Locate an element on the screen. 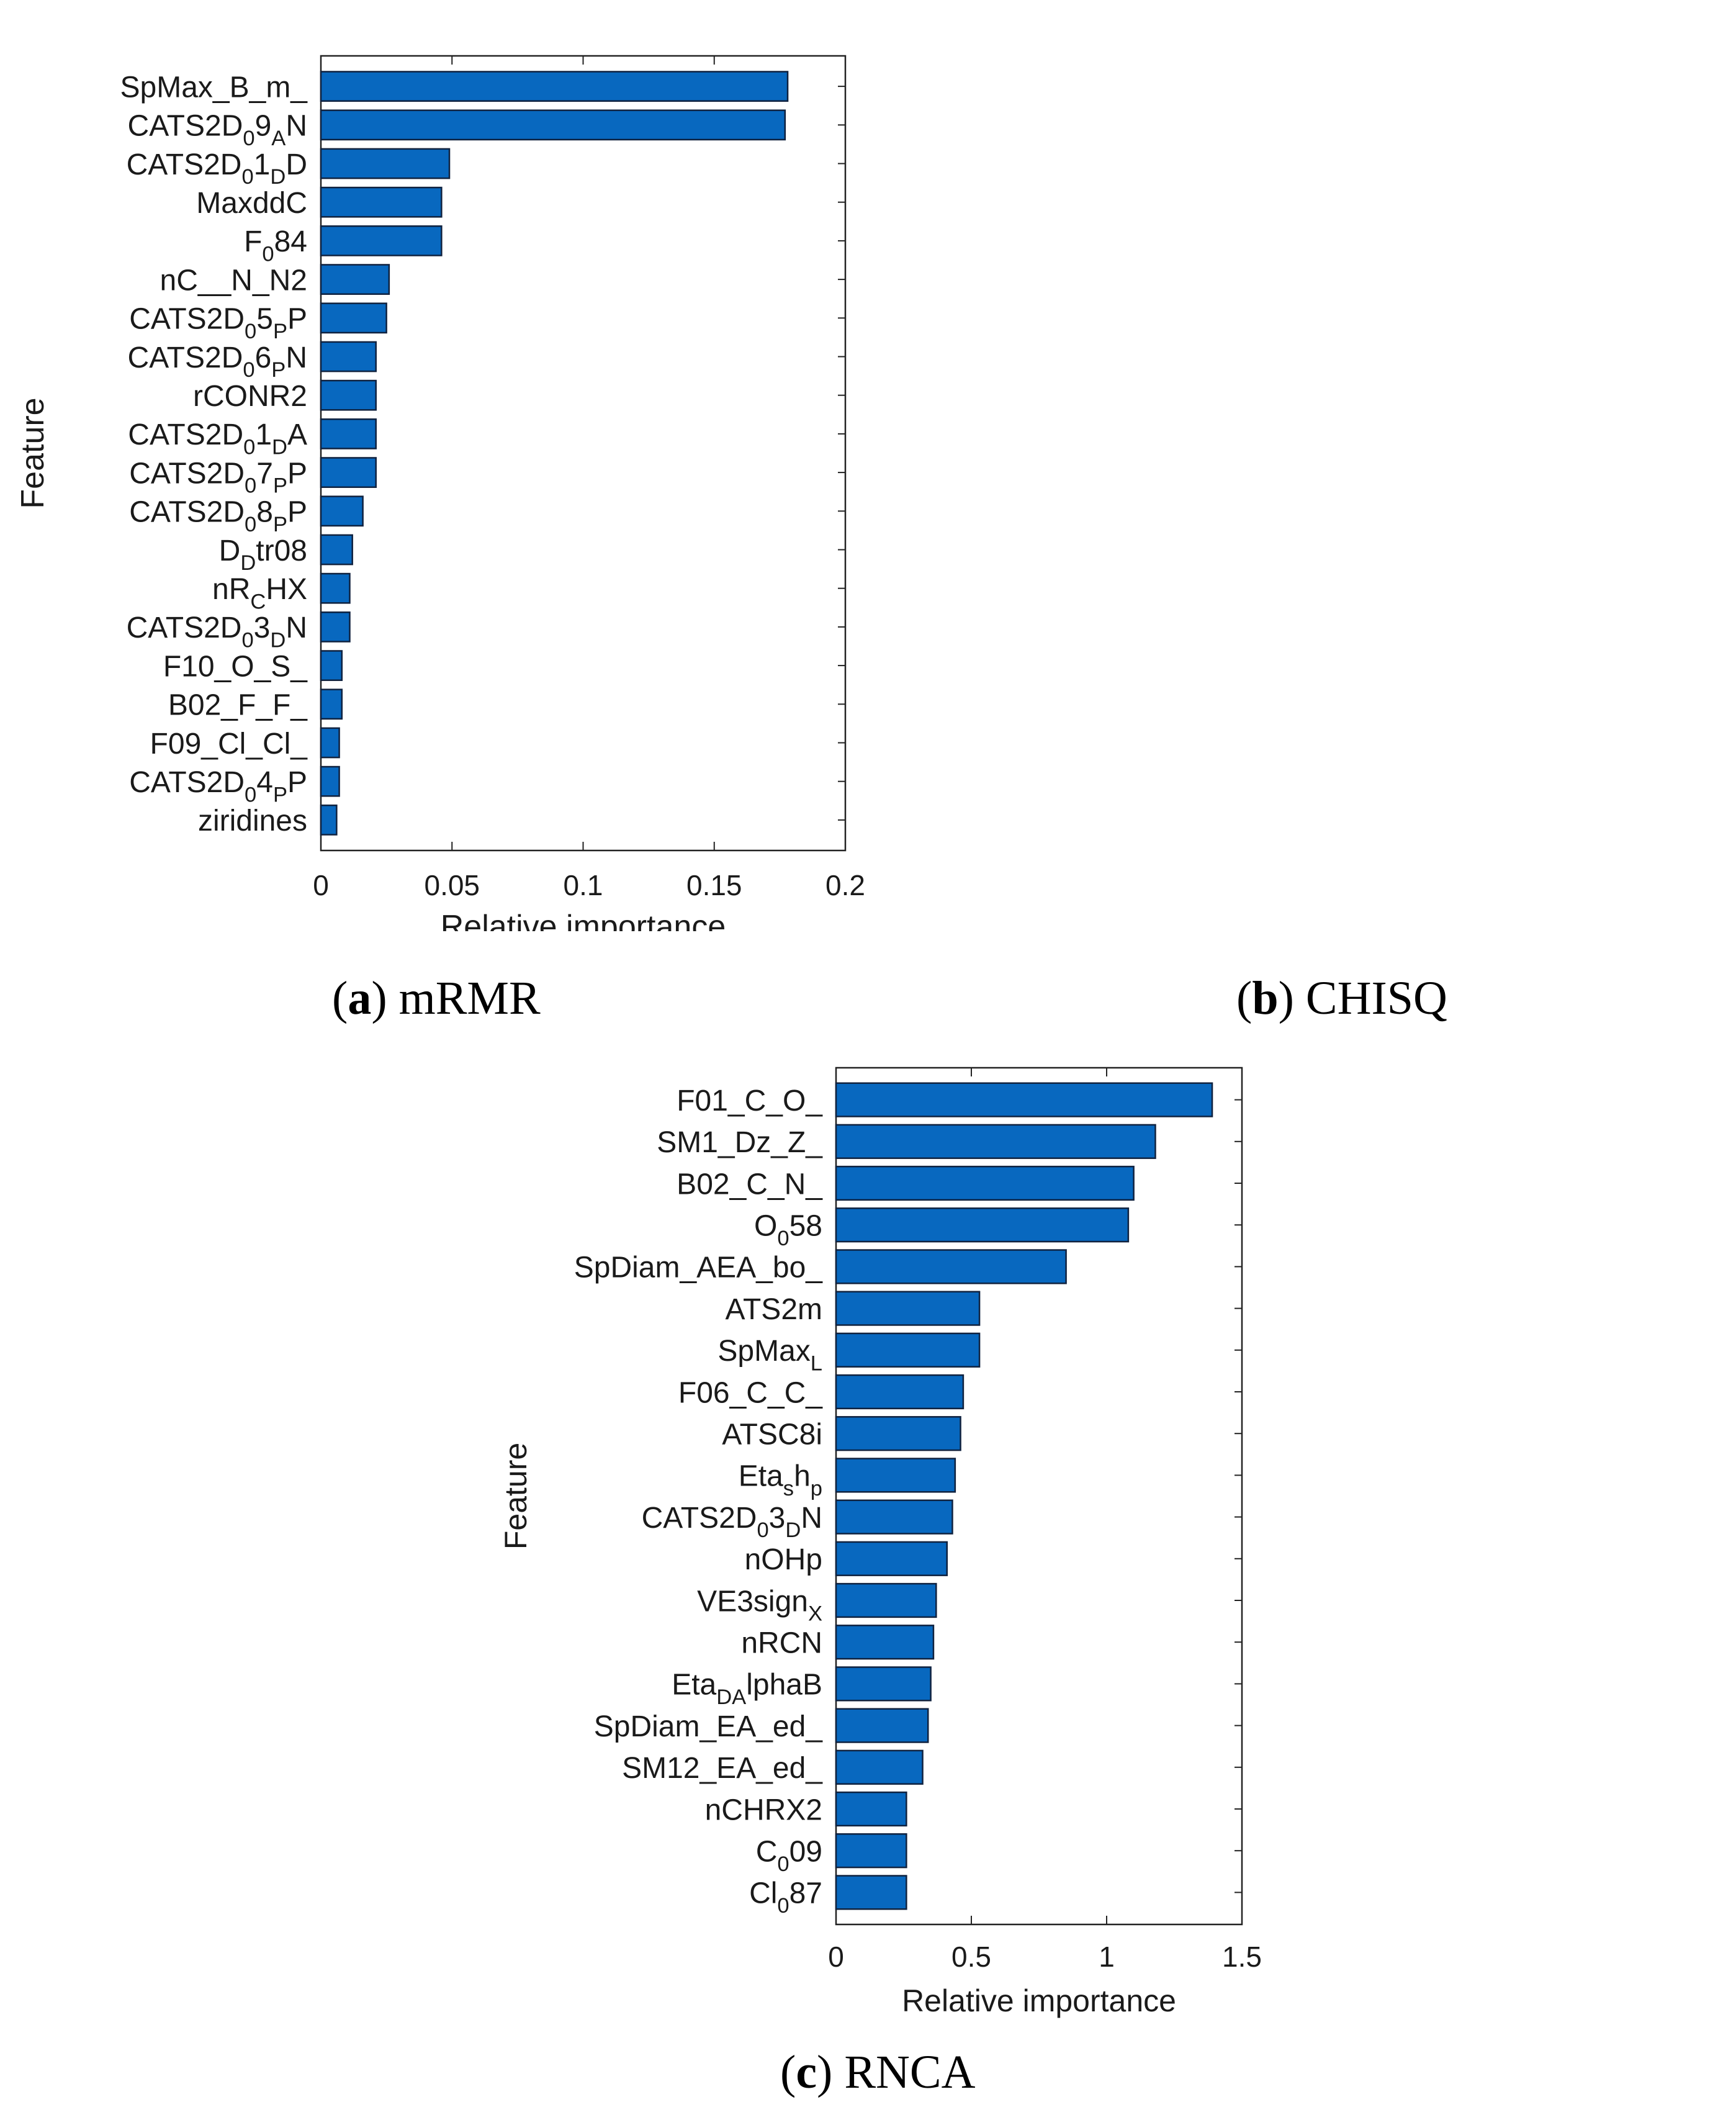 The height and width of the screenshot is (2120, 1736). rnca-category-label: VE3signX is located at coordinates (759, 1605).